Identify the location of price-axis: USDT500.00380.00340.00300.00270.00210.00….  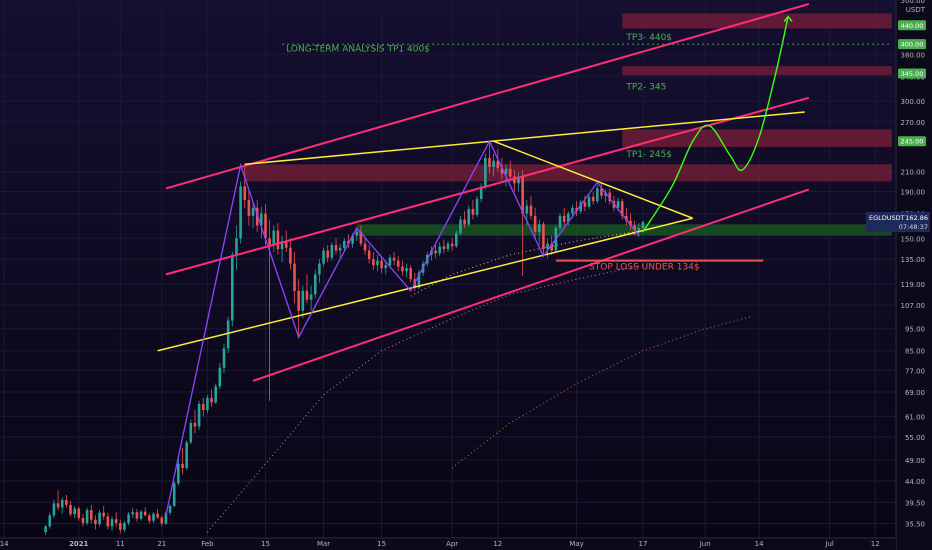
(913, 275).